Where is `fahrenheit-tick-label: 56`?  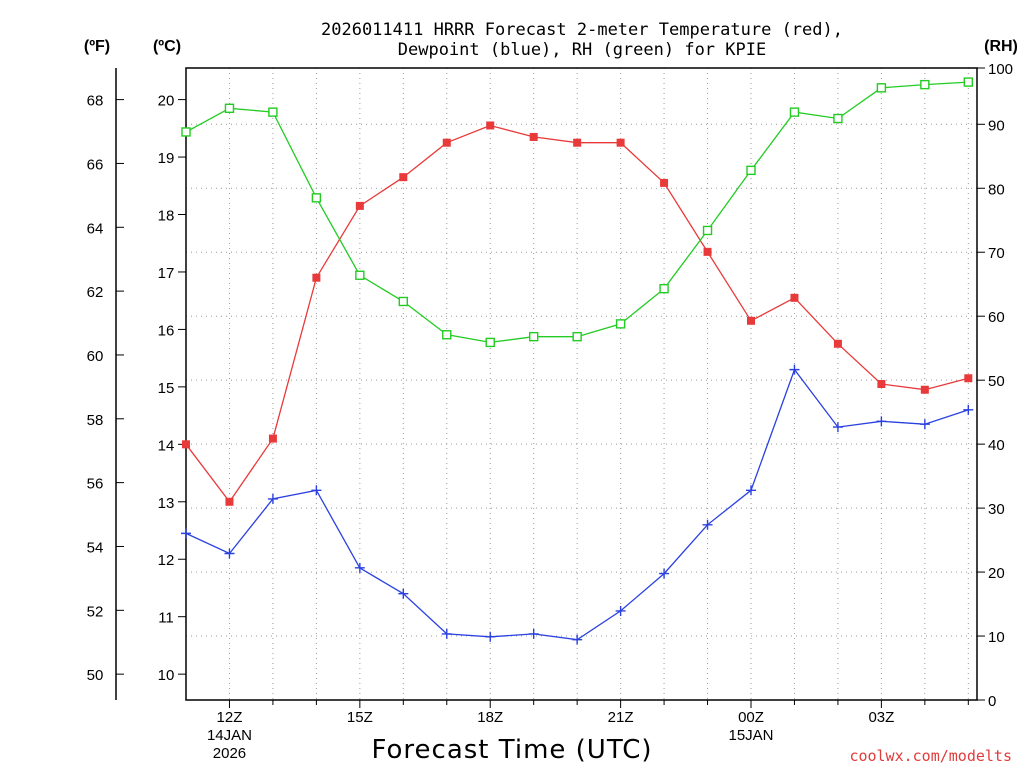 fahrenheit-tick-label: 56 is located at coordinates (95, 484).